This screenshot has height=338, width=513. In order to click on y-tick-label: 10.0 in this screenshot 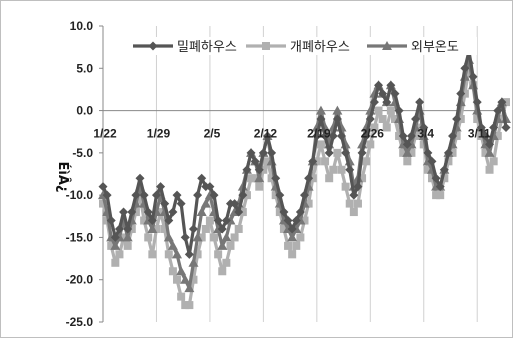, I will do `click(82, 26)`.